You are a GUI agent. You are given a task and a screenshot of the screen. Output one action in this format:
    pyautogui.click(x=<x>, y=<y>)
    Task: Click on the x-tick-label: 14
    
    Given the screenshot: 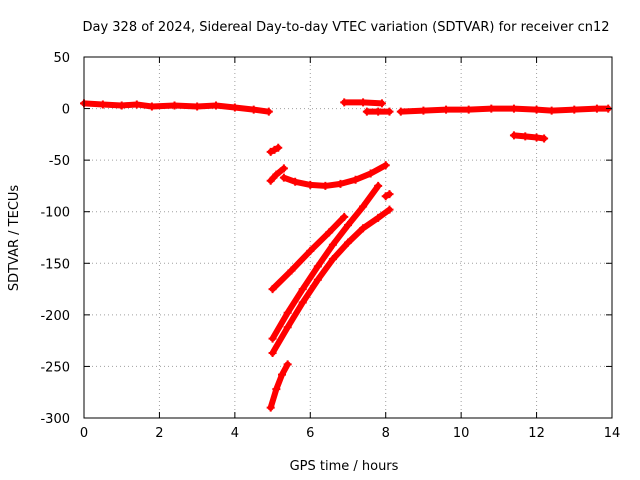 What is the action you would take?
    pyautogui.click(x=612, y=433)
    